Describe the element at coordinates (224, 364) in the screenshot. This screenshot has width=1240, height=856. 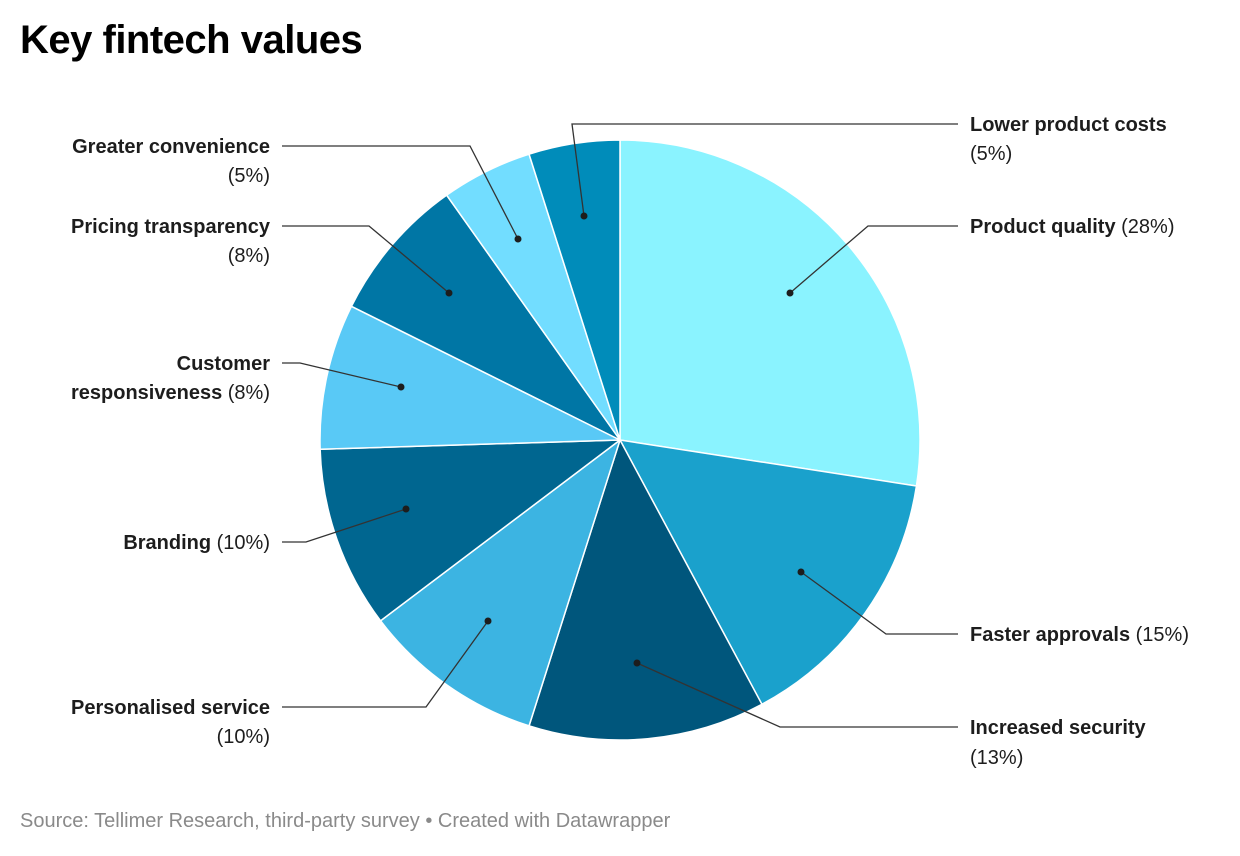
I see `slice-label-customer-responsiveness: Customer` at that location.